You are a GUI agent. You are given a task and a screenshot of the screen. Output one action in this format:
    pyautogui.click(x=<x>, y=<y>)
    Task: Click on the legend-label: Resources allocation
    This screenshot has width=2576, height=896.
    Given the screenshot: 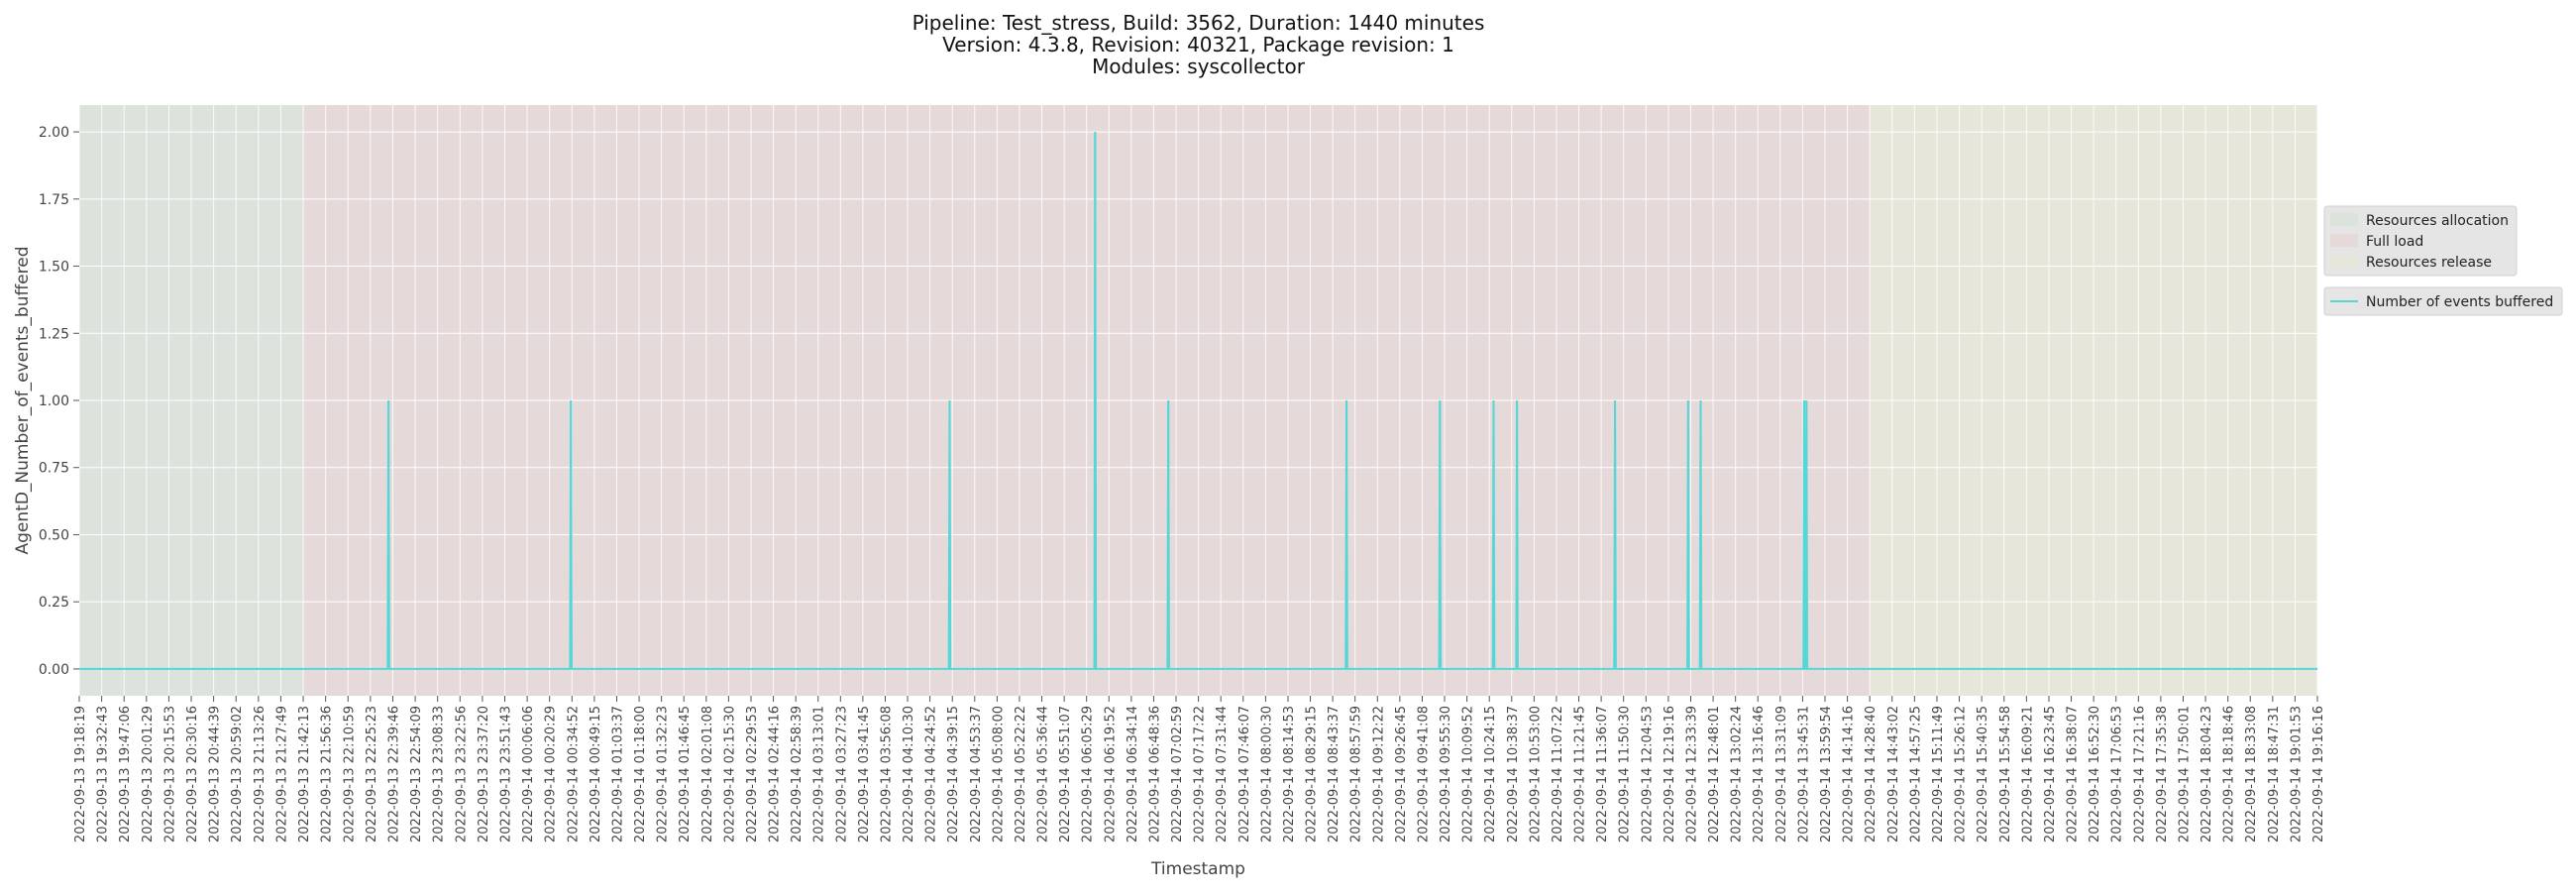 What is the action you would take?
    pyautogui.click(x=2437, y=221)
    